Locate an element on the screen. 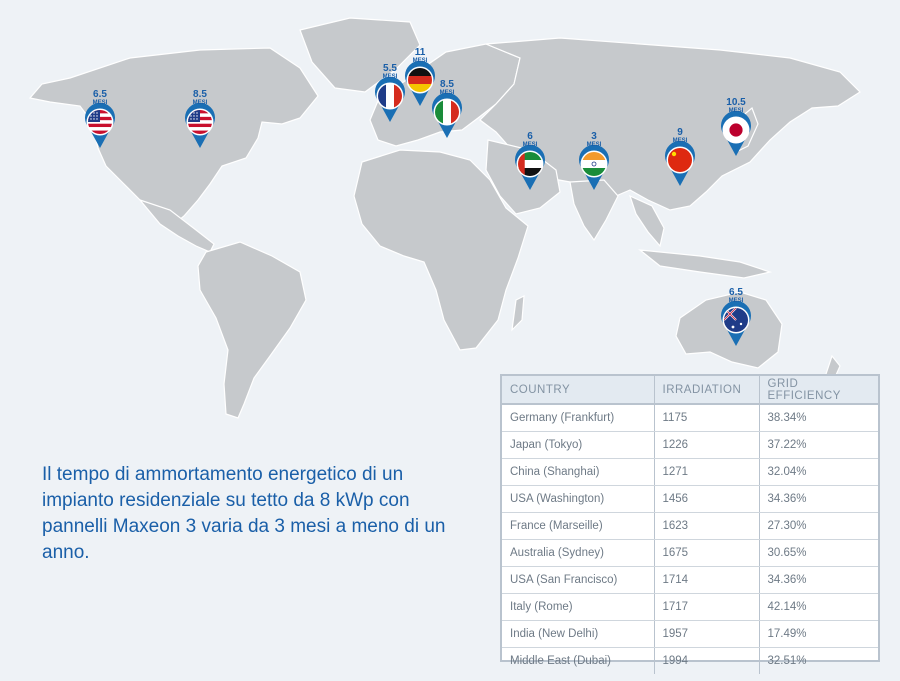 This screenshot has width=900, height=681. cell-irradiation: 1675 is located at coordinates (707, 553).